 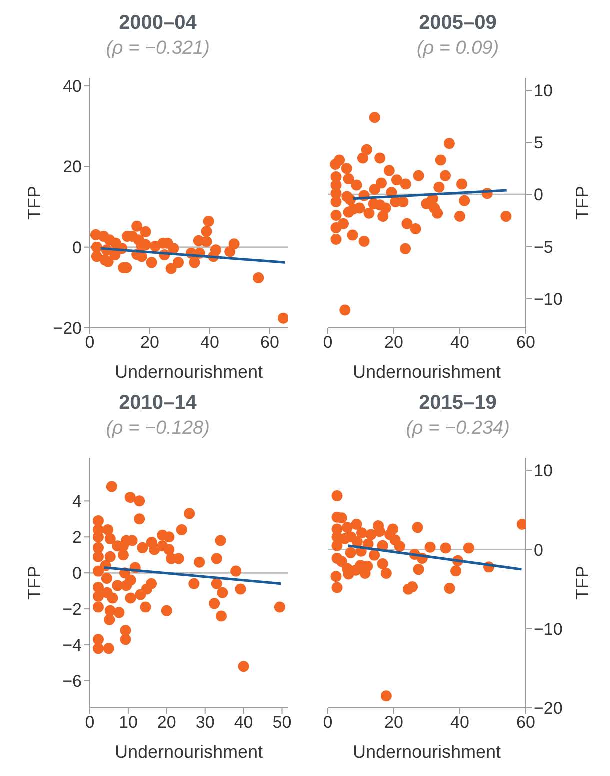 I want to click on x-tick-label: 30, so click(x=205, y=722).